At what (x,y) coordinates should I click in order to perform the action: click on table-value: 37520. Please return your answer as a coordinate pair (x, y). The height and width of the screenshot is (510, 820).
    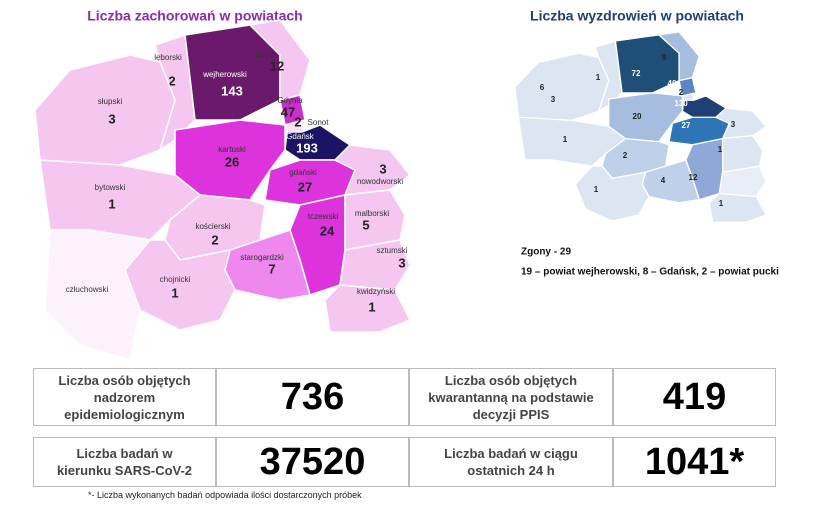
    Looking at the image, I should click on (312, 462).